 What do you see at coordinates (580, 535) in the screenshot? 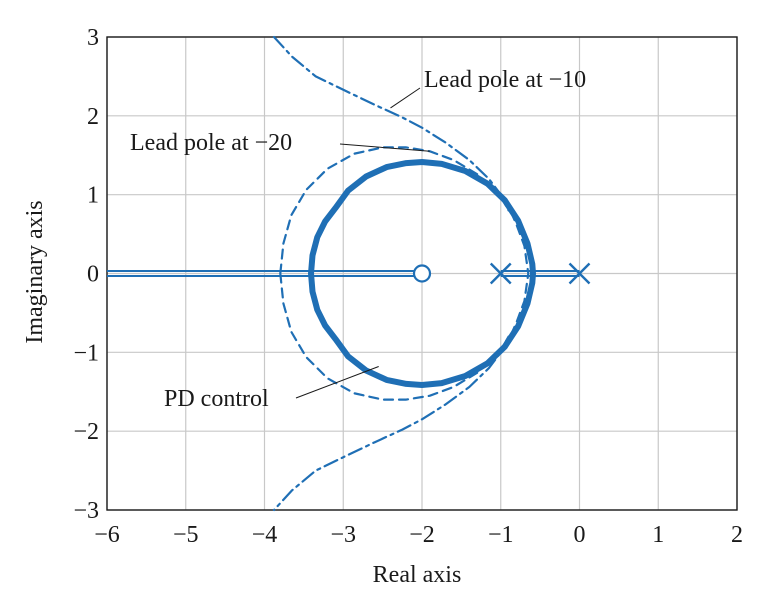
I see `x-tick-label: 0` at bounding box center [580, 535].